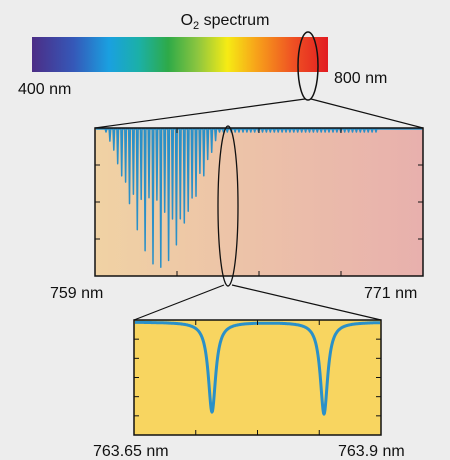 This screenshot has width=450, height=460. What do you see at coordinates (180, 54) in the screenshot?
I see `visible-spectrum-bar` at bounding box center [180, 54].